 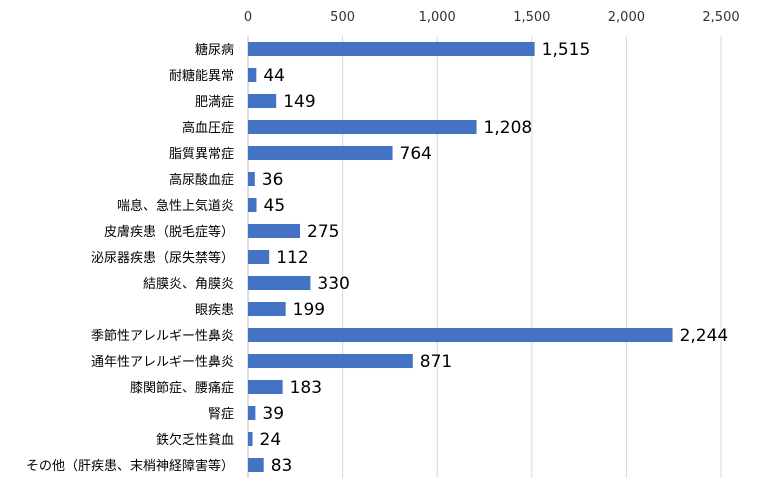 I want to click on data-label-0: 1,515, so click(x=566, y=50).